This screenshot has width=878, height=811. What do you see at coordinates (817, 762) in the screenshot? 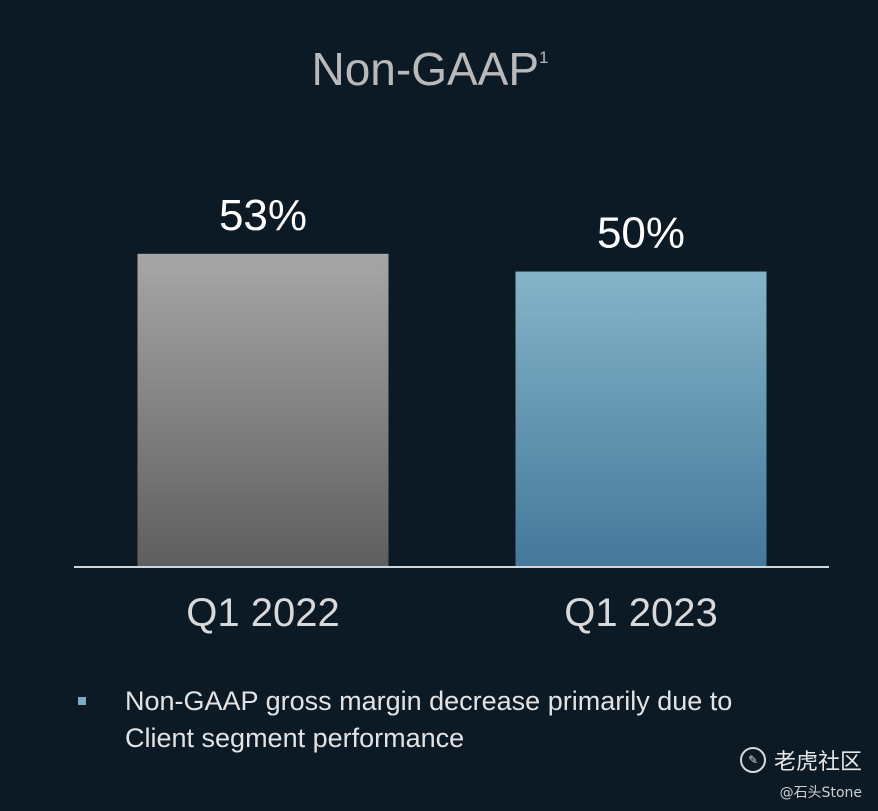
I see `watermark-brand: 老虎社区` at bounding box center [817, 762].